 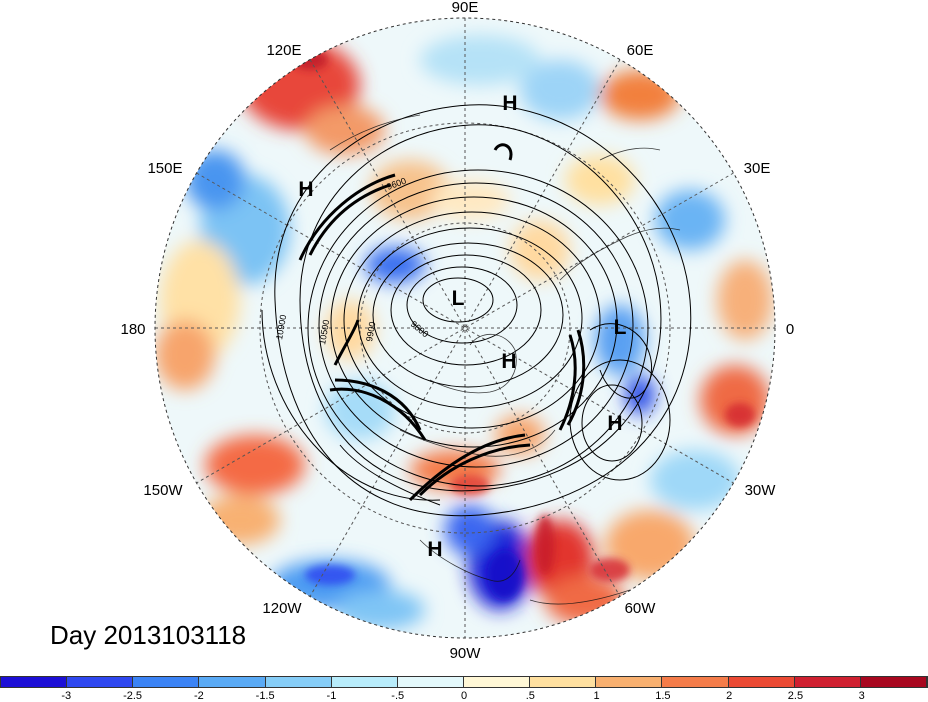 I want to click on colorbar-tick-label: -2, so click(x=198, y=696).